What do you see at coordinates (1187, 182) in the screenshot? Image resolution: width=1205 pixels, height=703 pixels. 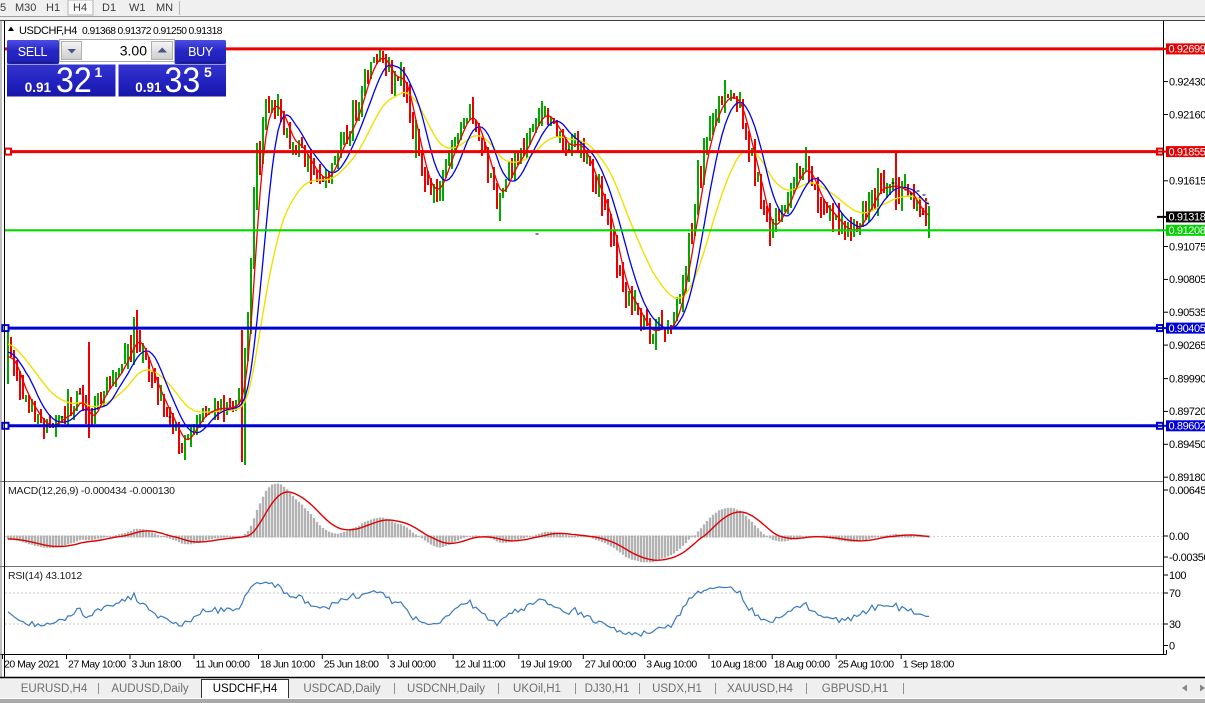 I see `svg-text: 0.91615` at bounding box center [1187, 182].